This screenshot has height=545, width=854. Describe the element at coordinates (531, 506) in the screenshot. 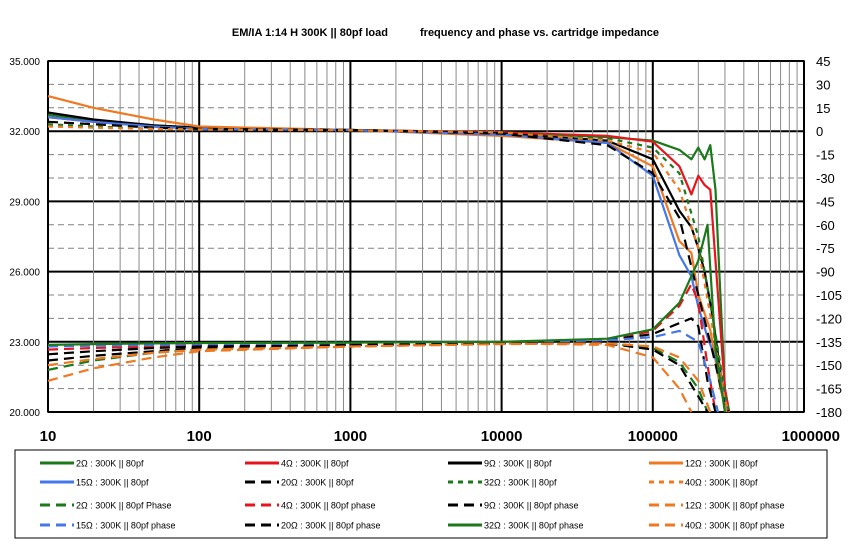

I see `legend-label-10: 9Ω : 300K || 80pf phase` at that location.